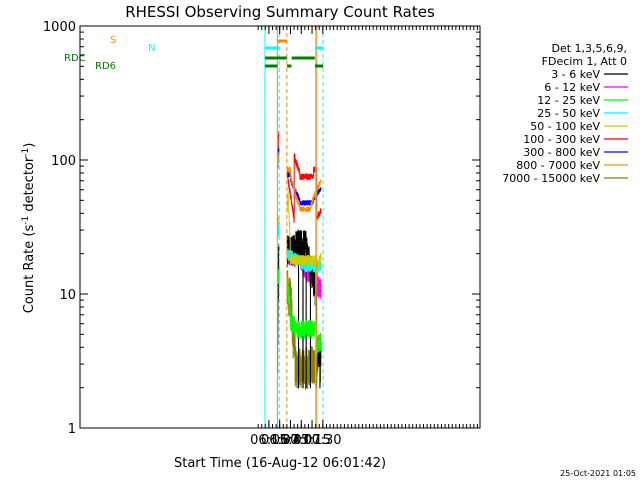  What do you see at coordinates (572, 87) in the screenshot?
I see `legend-entry-label: 6 - 12 keV` at bounding box center [572, 87].